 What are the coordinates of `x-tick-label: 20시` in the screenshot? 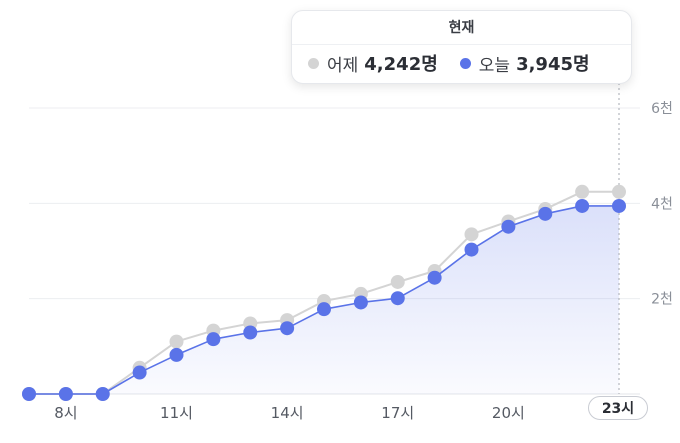 It's located at (508, 413).